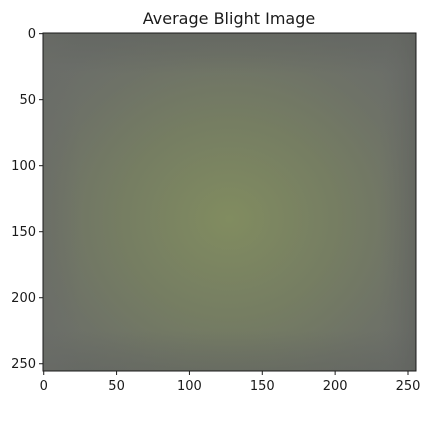  Describe the element at coordinates (32, 34) in the screenshot. I see `y-tick-label: 0` at that location.